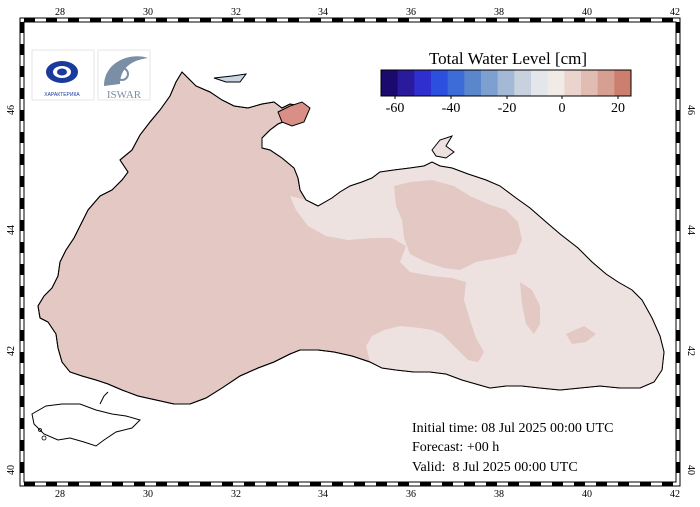  Describe the element at coordinates (690, 351) in the screenshot. I see `lat-tick-right: 42` at that location.